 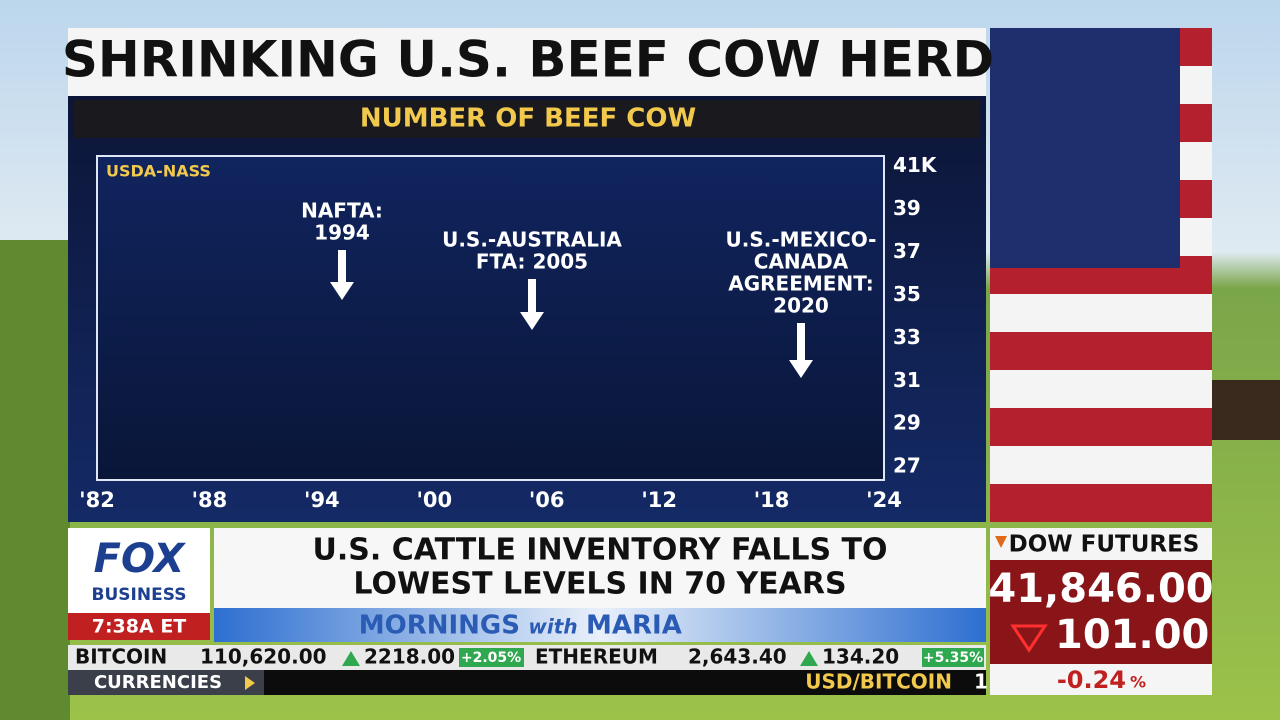 What do you see at coordinates (801, 262) in the screenshot?
I see `annotation: CANADA` at bounding box center [801, 262].